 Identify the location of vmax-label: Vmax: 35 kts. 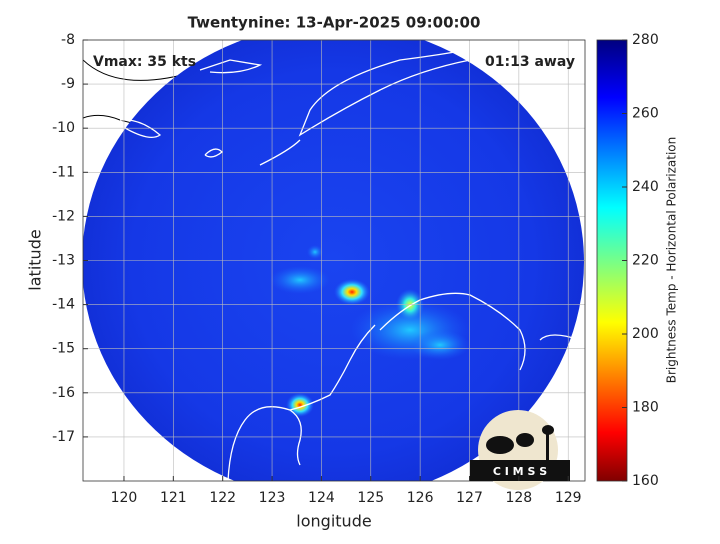
(144, 62).